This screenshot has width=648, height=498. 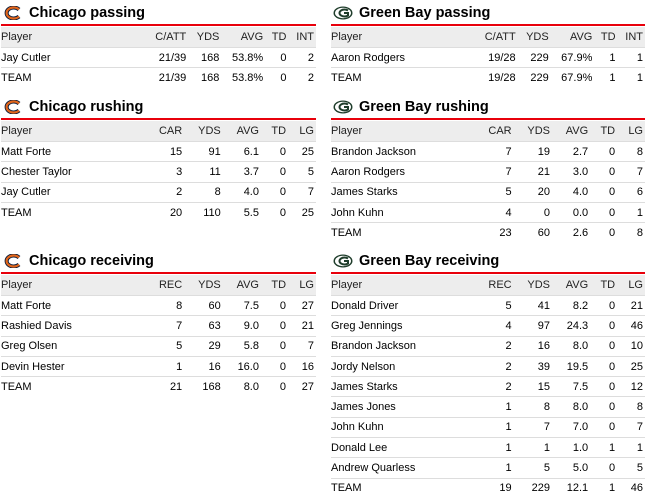 What do you see at coordinates (569, 346) in the screenshot?
I see `stat-cell: 8.0` at bounding box center [569, 346].